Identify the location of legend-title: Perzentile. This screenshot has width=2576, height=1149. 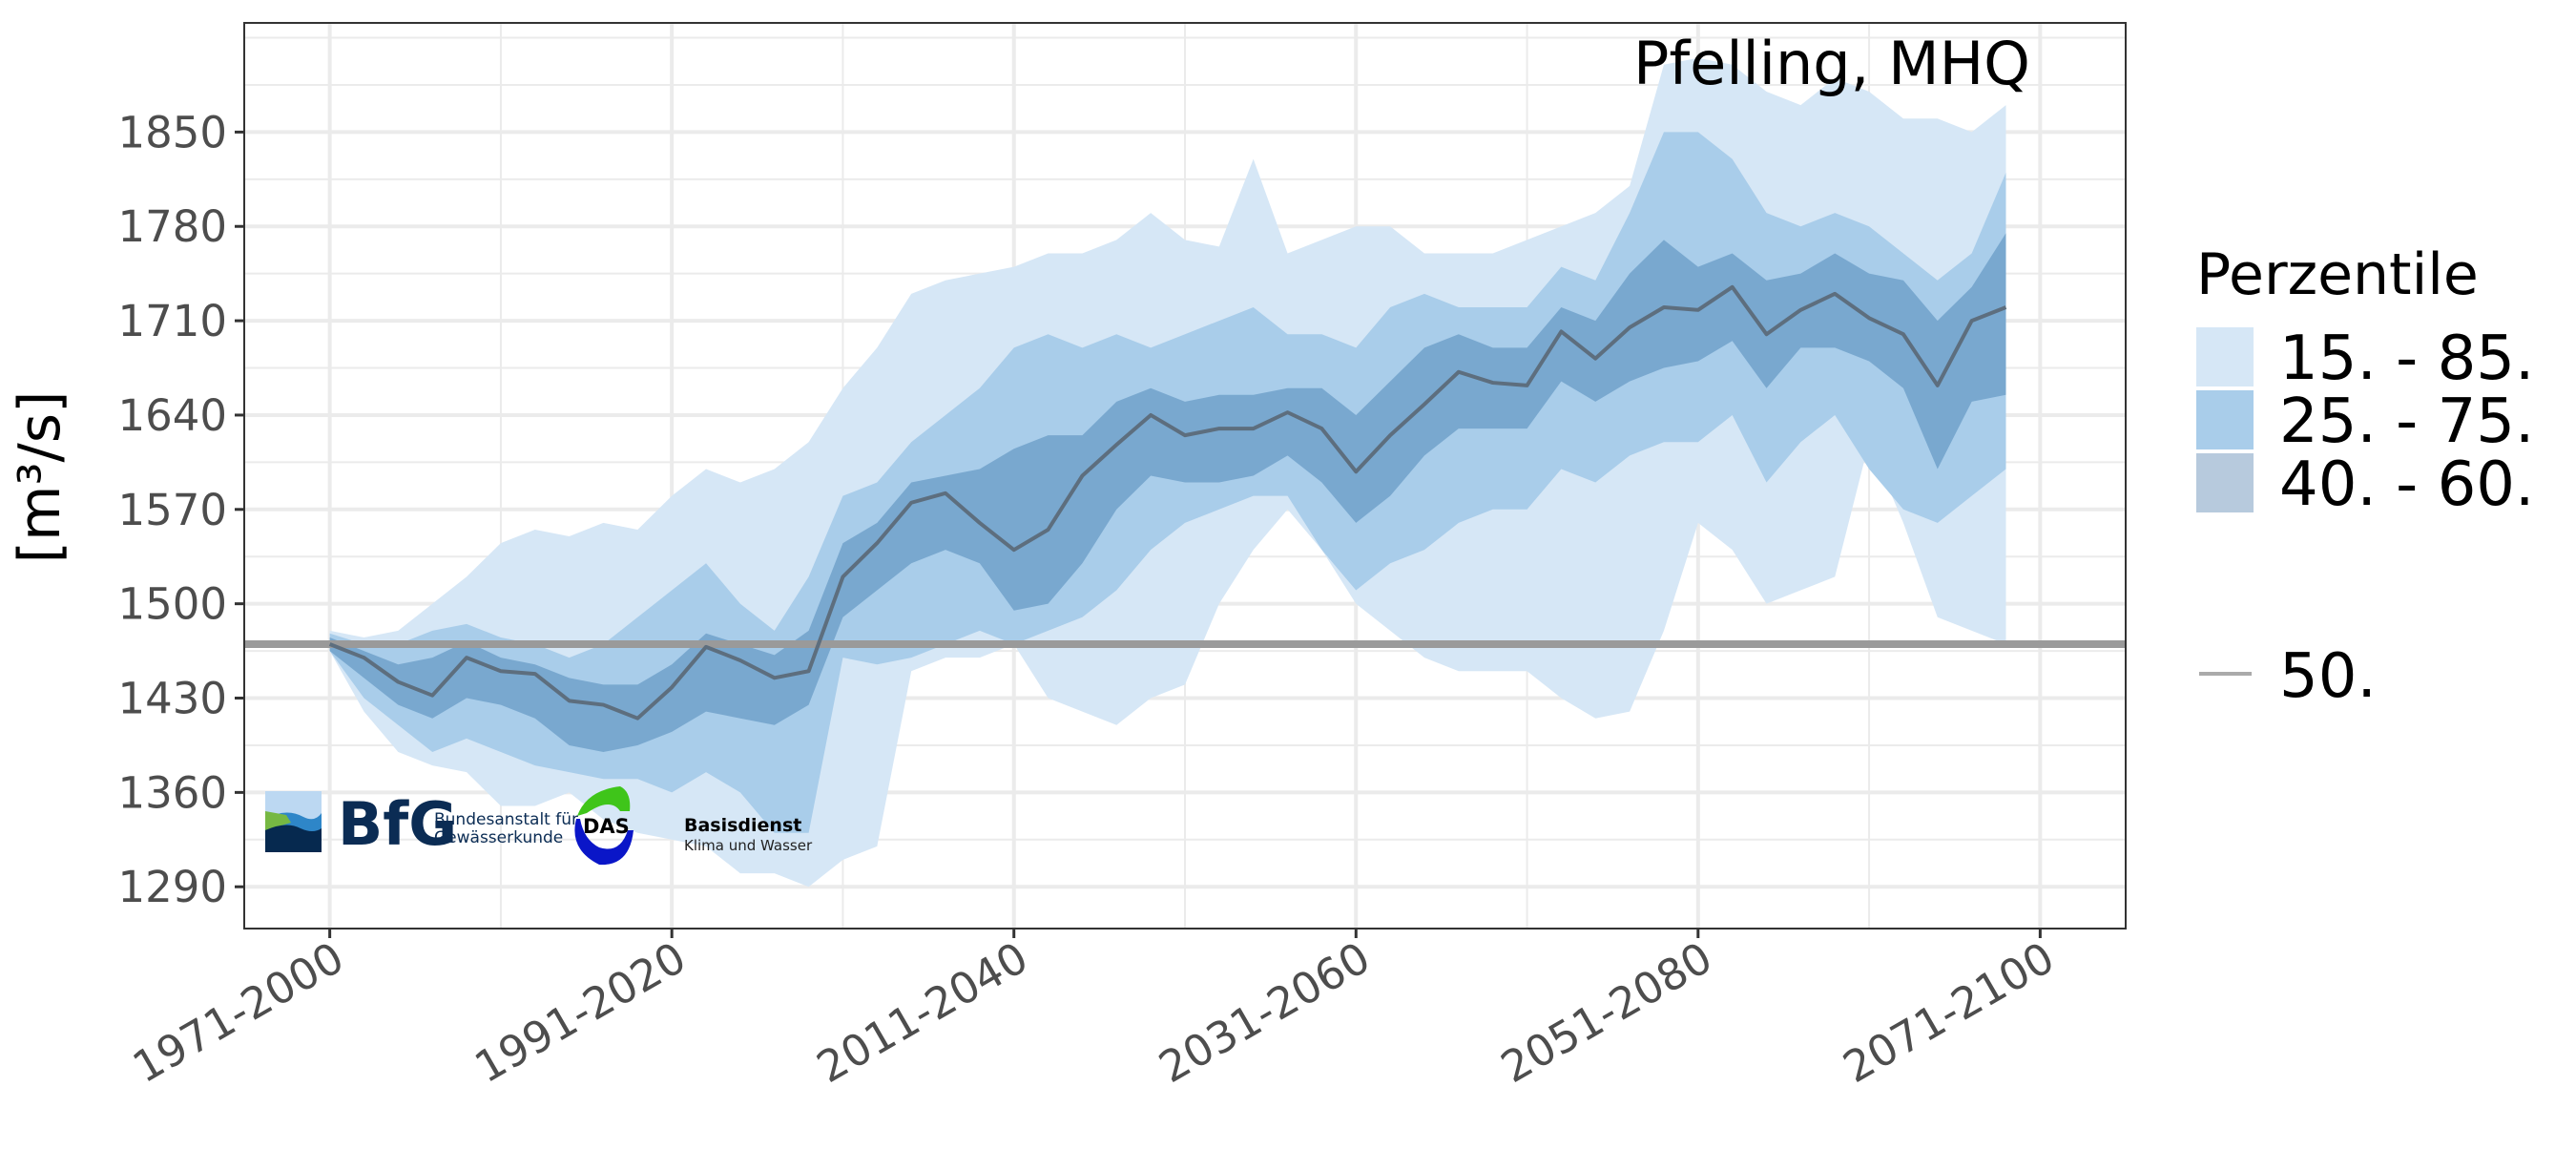
(2337, 274).